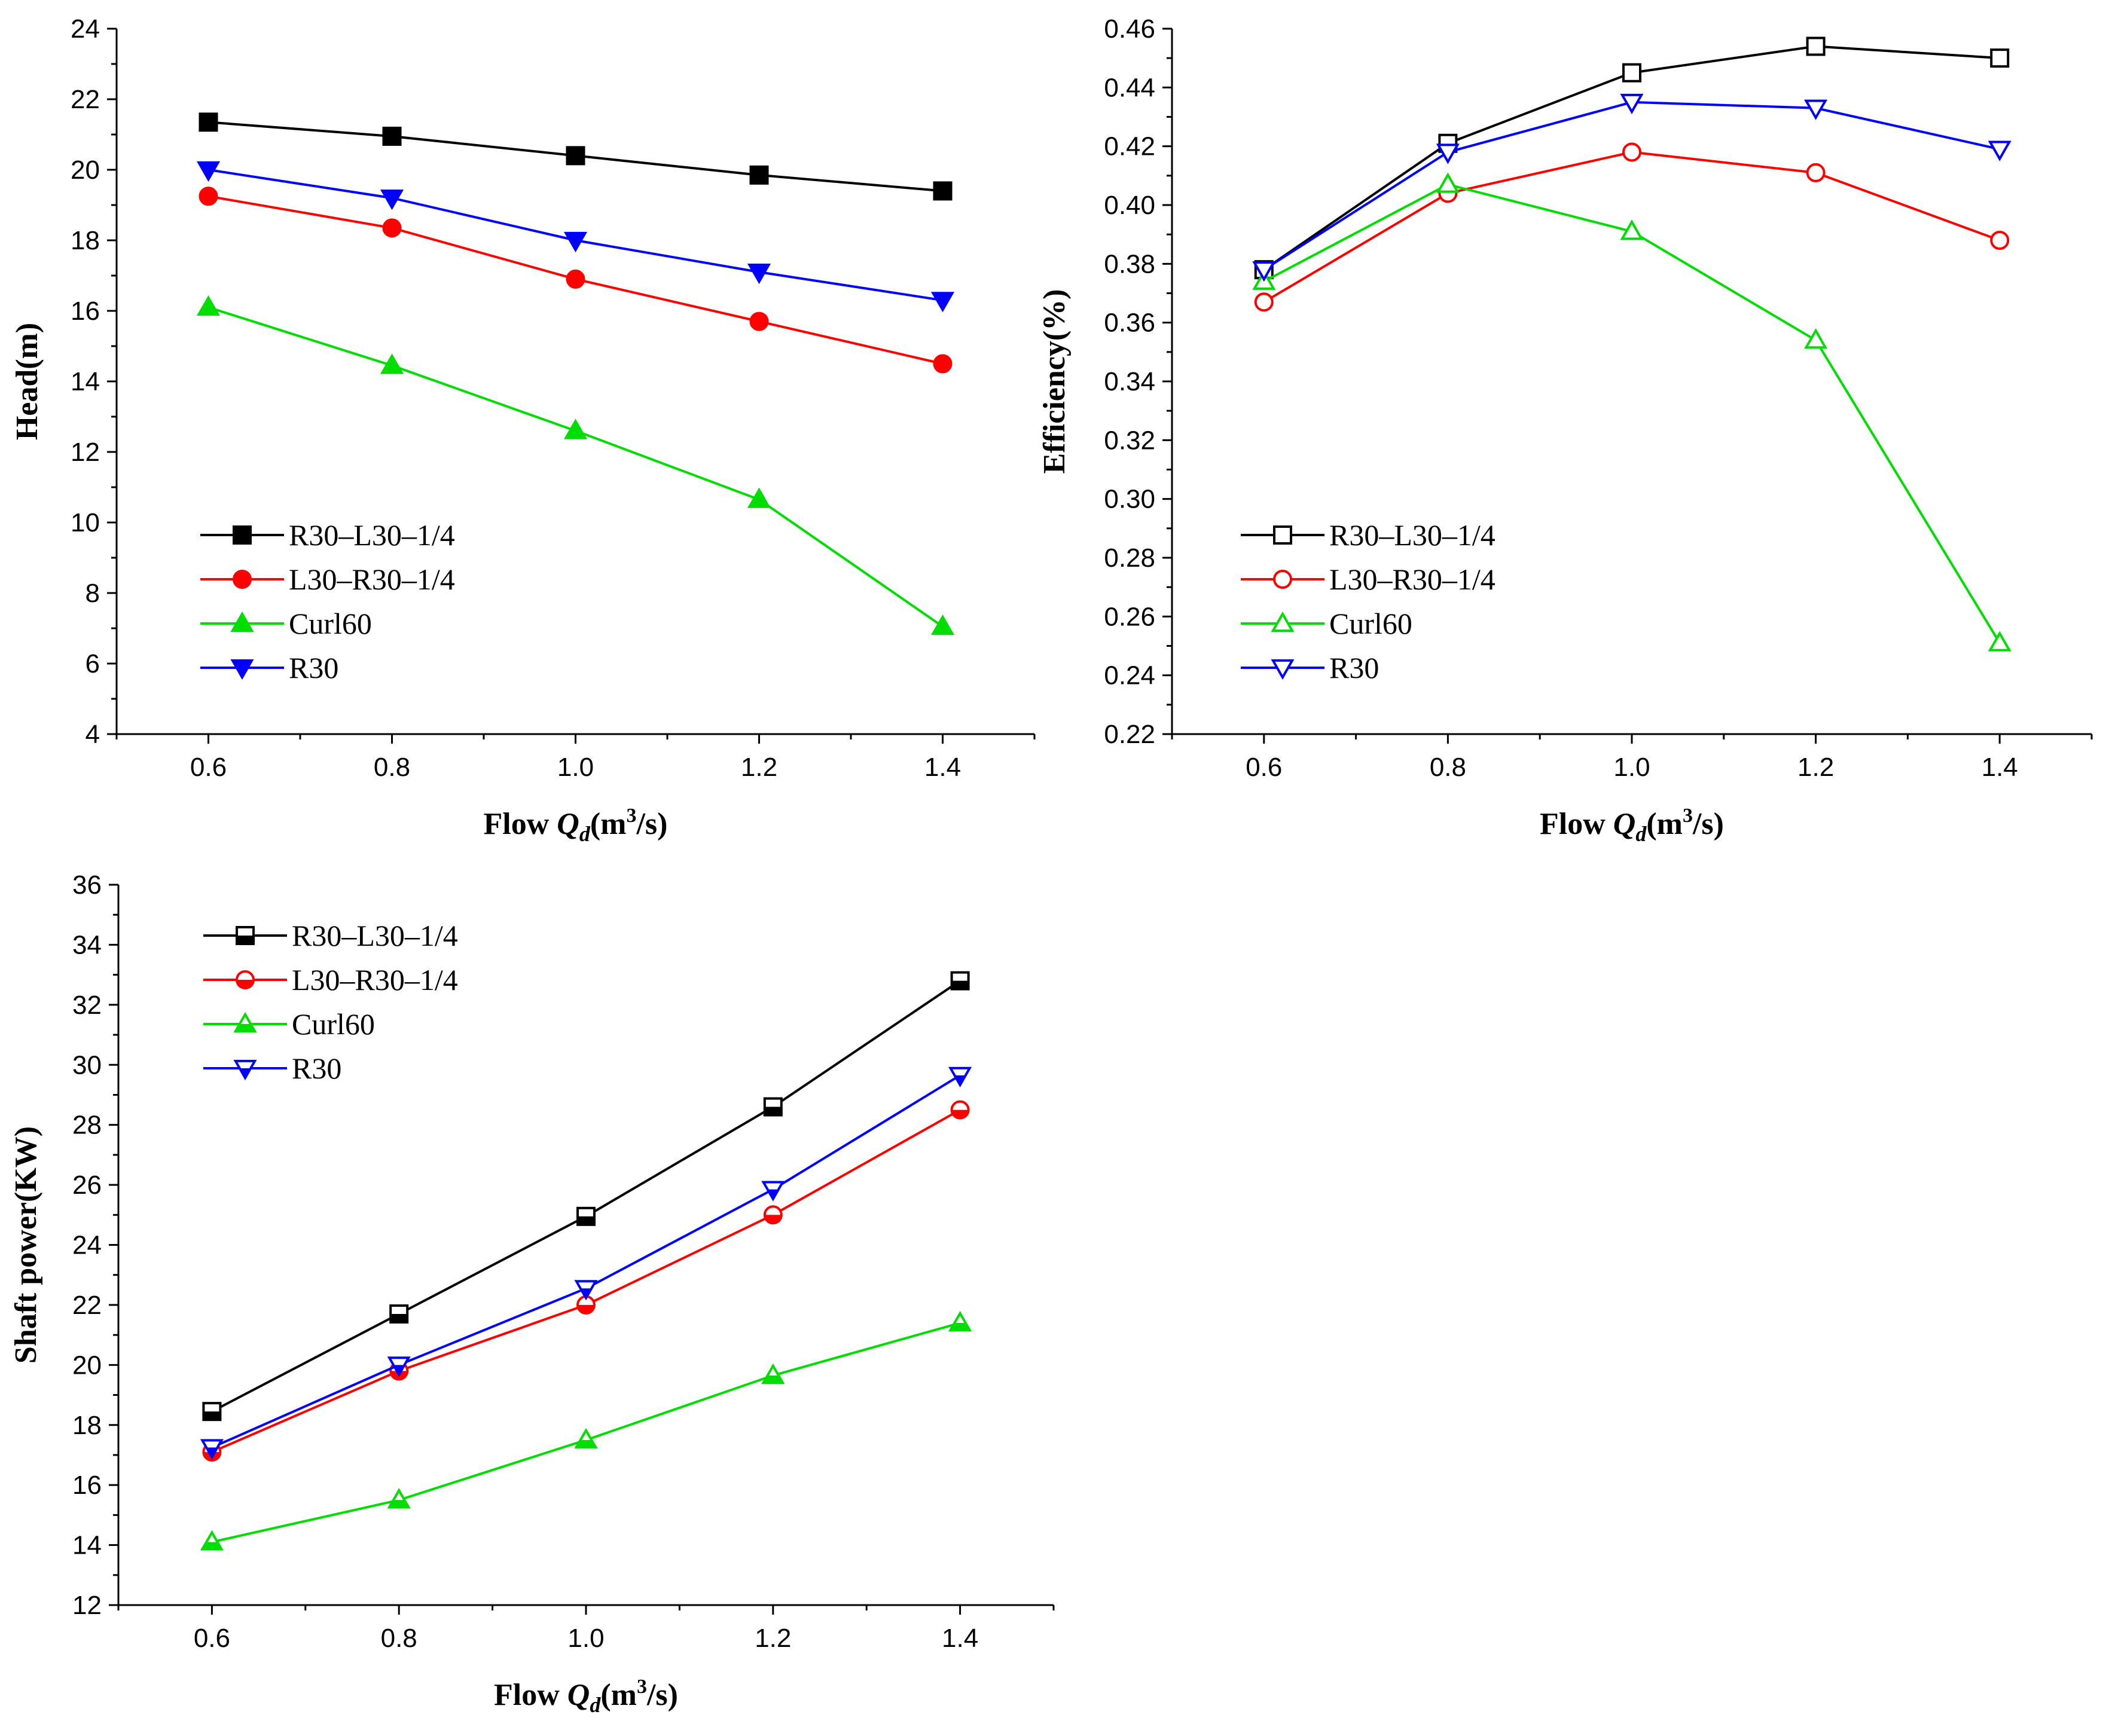  Describe the element at coordinates (85, 312) in the screenshot. I see `y-tick-label: 16` at that location.